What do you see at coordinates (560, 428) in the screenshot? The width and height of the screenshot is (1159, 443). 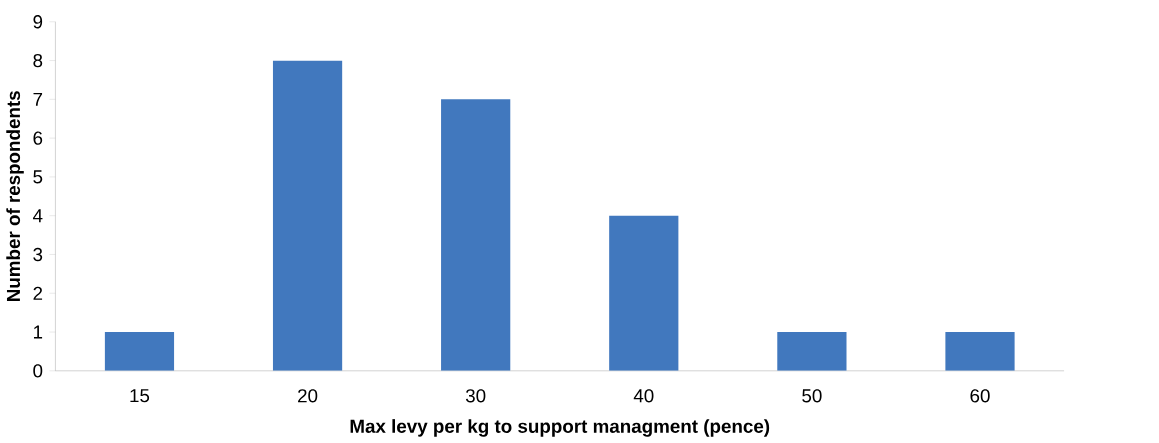 I see `x-axis-title: Max levy per kg to support managment (pence)` at bounding box center [560, 428].